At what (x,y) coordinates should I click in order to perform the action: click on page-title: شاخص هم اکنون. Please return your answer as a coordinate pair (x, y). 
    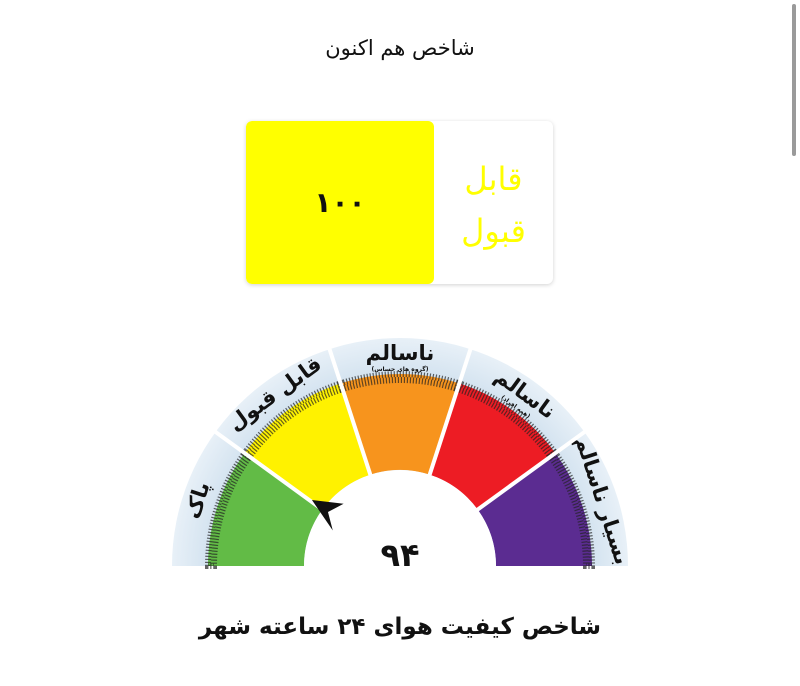
    Looking at the image, I should click on (400, 48).